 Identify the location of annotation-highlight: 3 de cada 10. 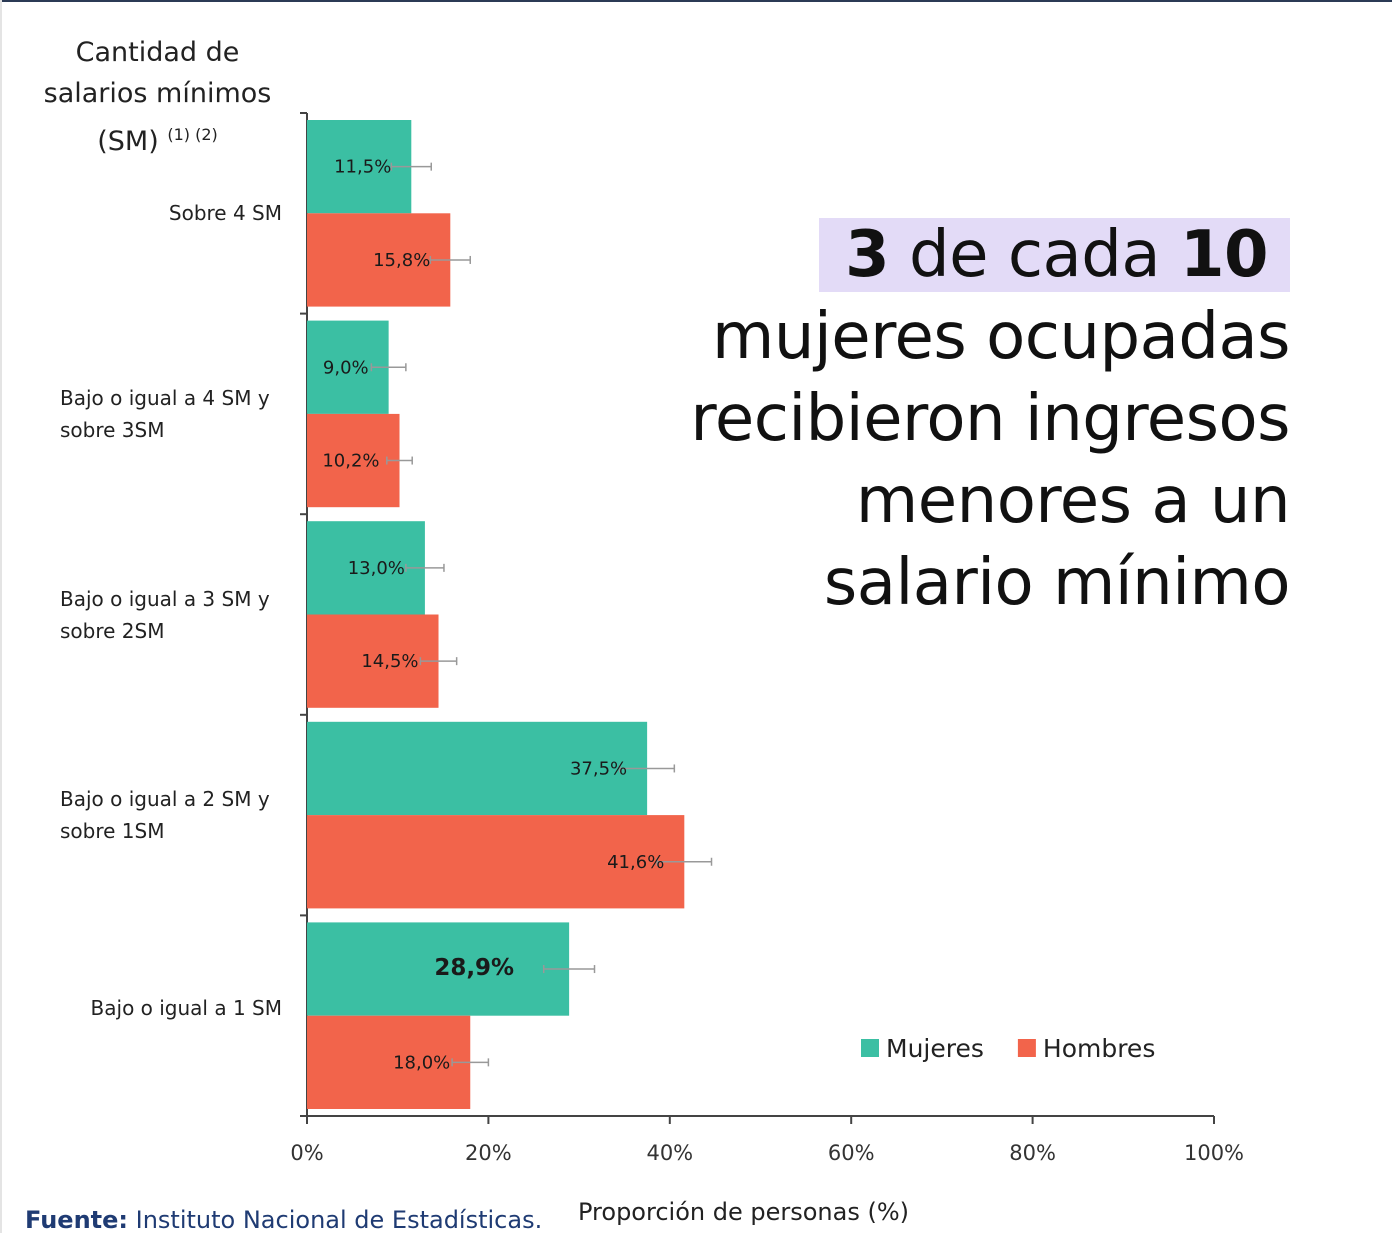
(990, 255).